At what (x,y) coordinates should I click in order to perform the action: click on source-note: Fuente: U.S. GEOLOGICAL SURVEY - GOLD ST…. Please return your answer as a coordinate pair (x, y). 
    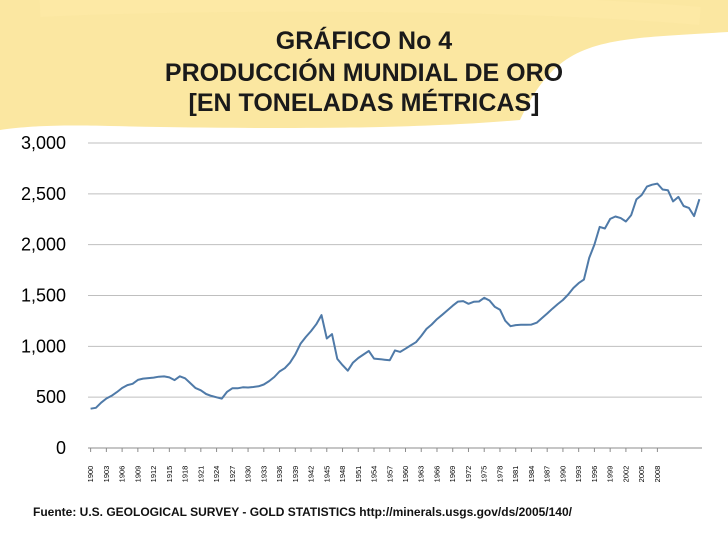
    Looking at the image, I should click on (302, 512).